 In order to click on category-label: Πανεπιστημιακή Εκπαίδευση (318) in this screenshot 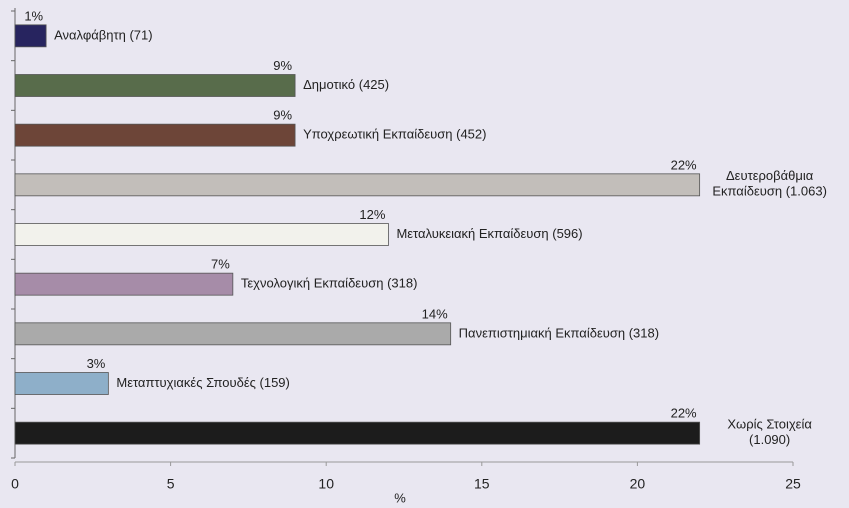, I will do `click(559, 332)`.